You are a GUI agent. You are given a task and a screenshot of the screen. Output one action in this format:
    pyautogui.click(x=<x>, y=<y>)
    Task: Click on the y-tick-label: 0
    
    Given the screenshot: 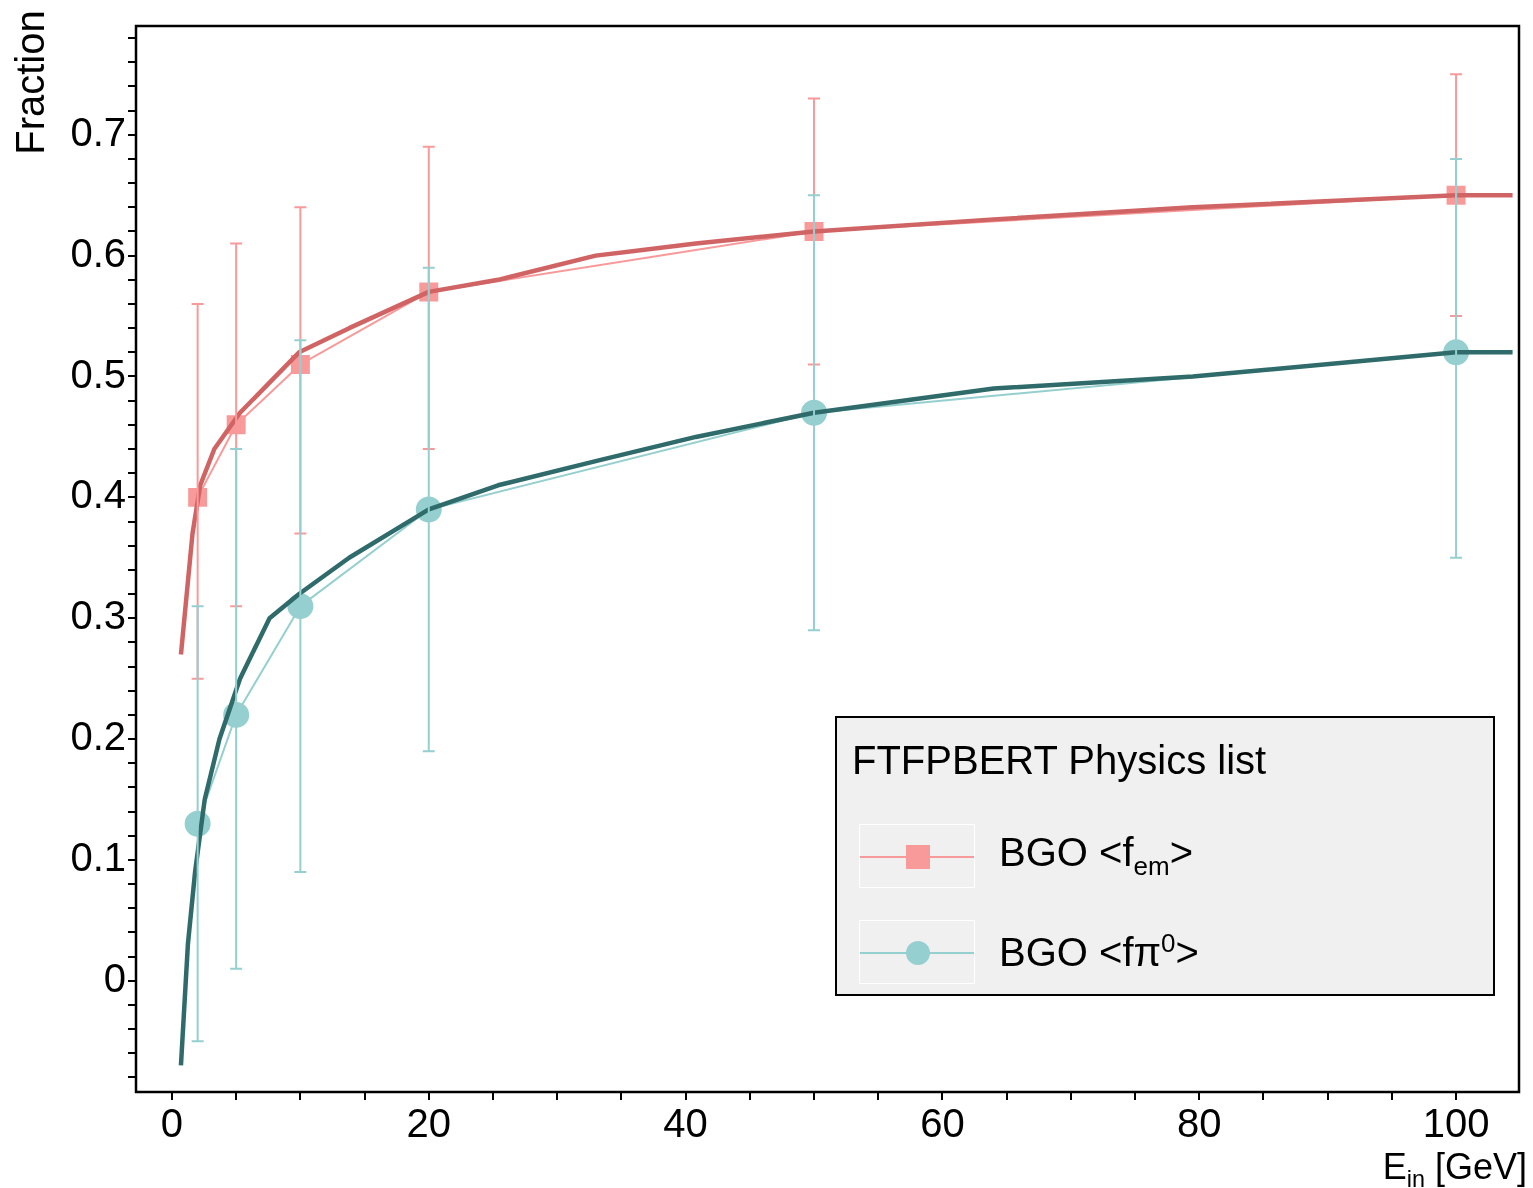 What is the action you would take?
    pyautogui.click(x=114, y=977)
    